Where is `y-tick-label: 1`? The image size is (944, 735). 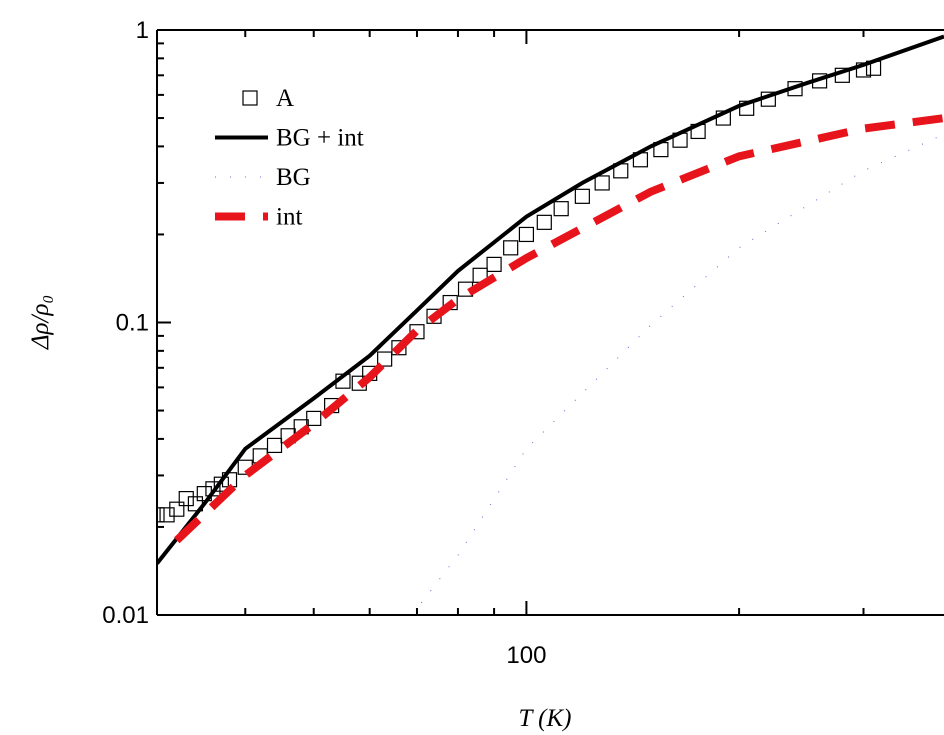
y-tick-label: 1 is located at coordinates (142, 30).